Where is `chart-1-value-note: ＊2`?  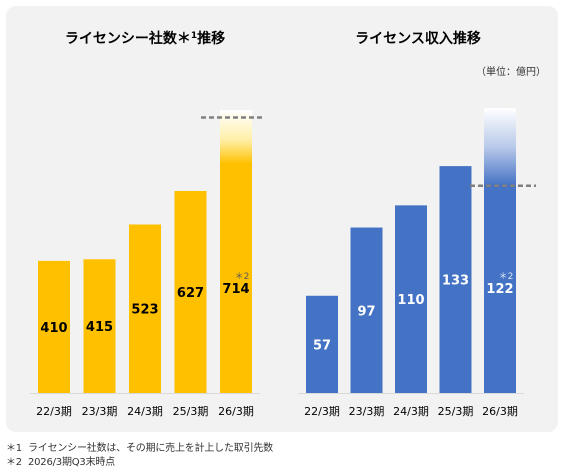 chart-1-value-note: ＊2 is located at coordinates (242, 277).